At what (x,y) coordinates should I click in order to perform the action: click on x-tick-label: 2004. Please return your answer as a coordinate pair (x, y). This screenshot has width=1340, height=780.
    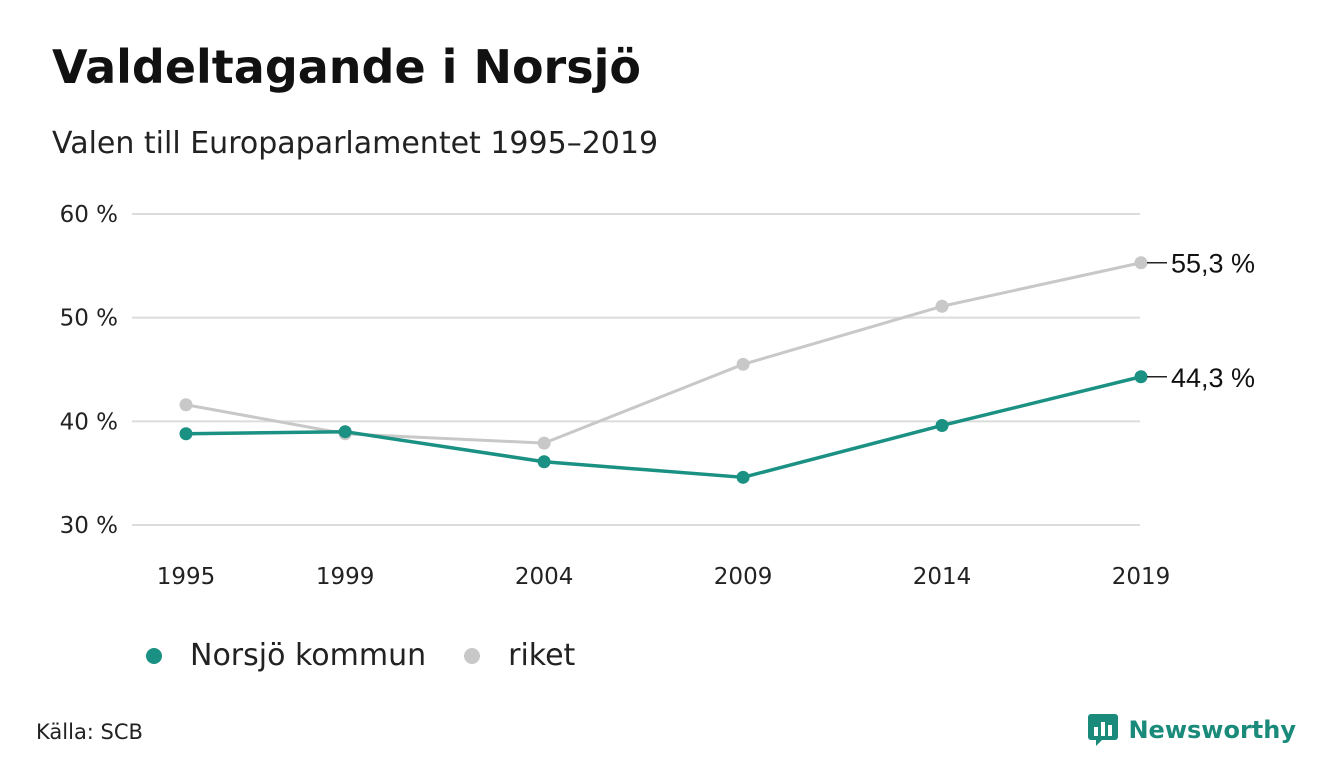
    Looking at the image, I should click on (544, 577).